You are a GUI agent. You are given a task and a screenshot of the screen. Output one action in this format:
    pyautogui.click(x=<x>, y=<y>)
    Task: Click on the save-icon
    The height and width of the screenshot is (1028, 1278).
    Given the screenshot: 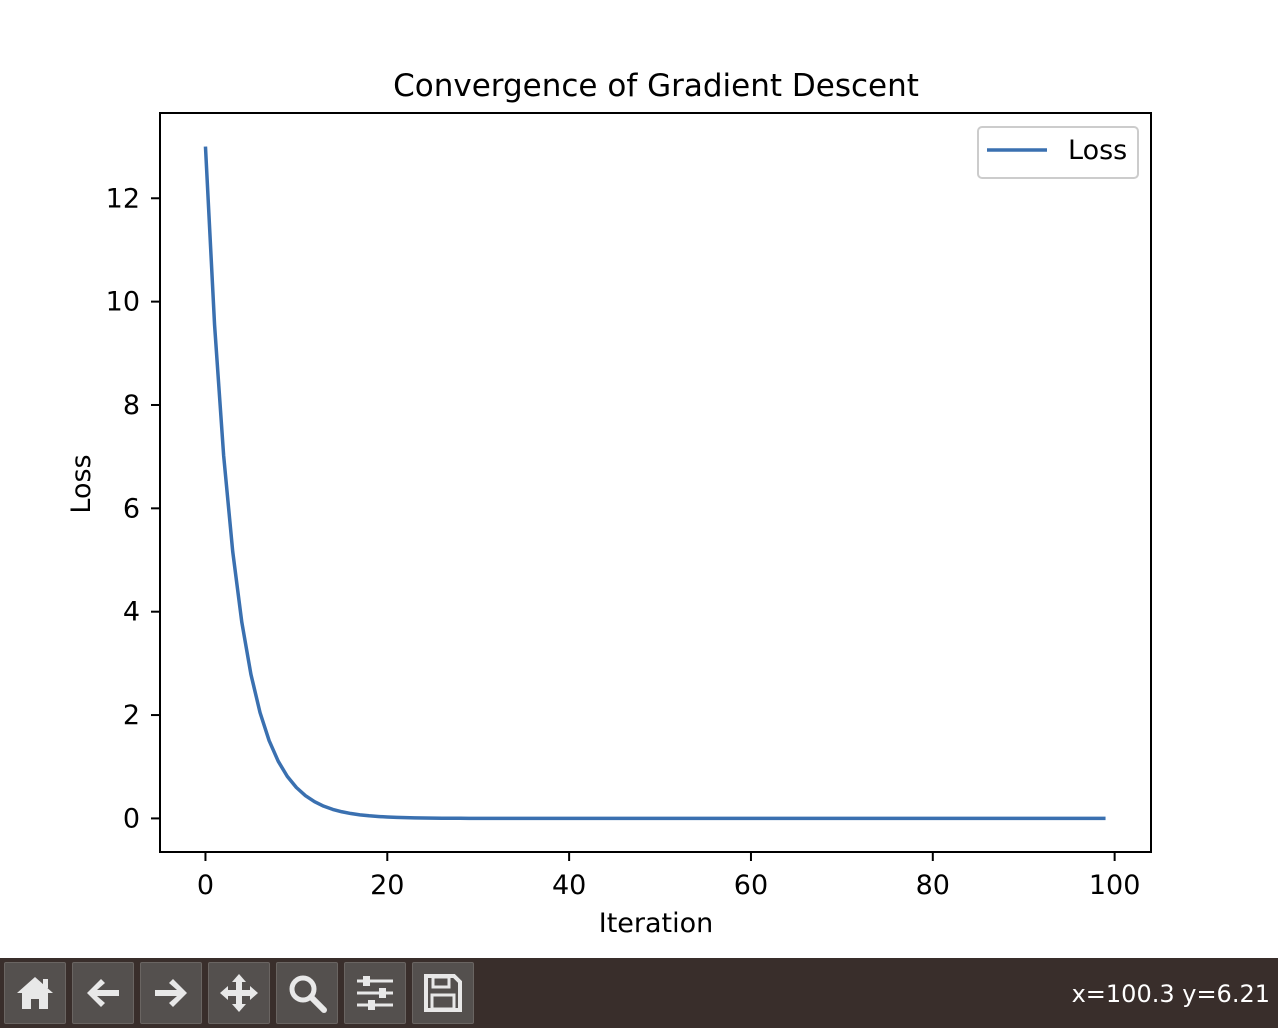 What is the action you would take?
    pyautogui.click(x=443, y=993)
    